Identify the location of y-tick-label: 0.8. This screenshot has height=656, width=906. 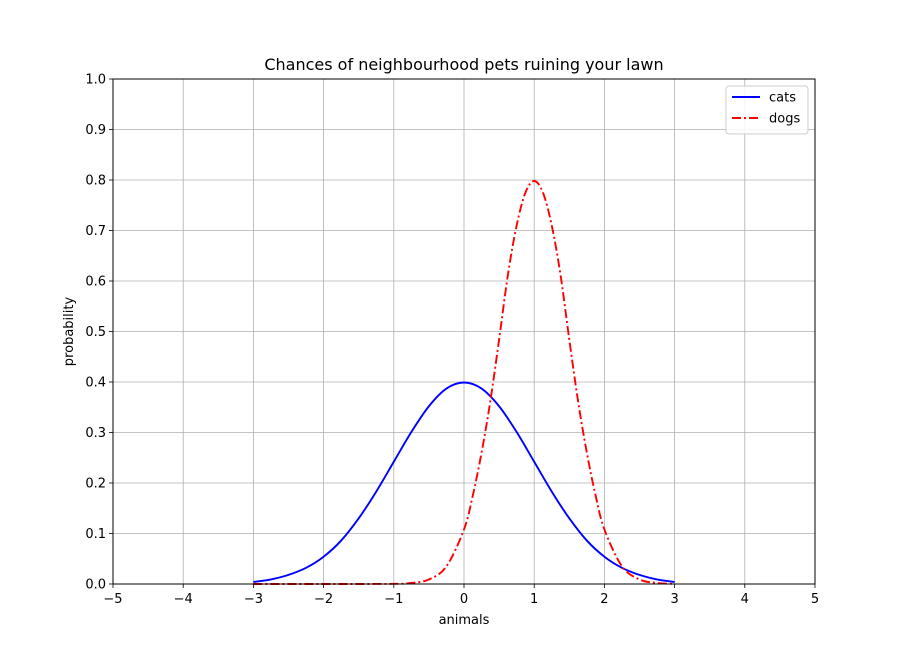
(95, 181).